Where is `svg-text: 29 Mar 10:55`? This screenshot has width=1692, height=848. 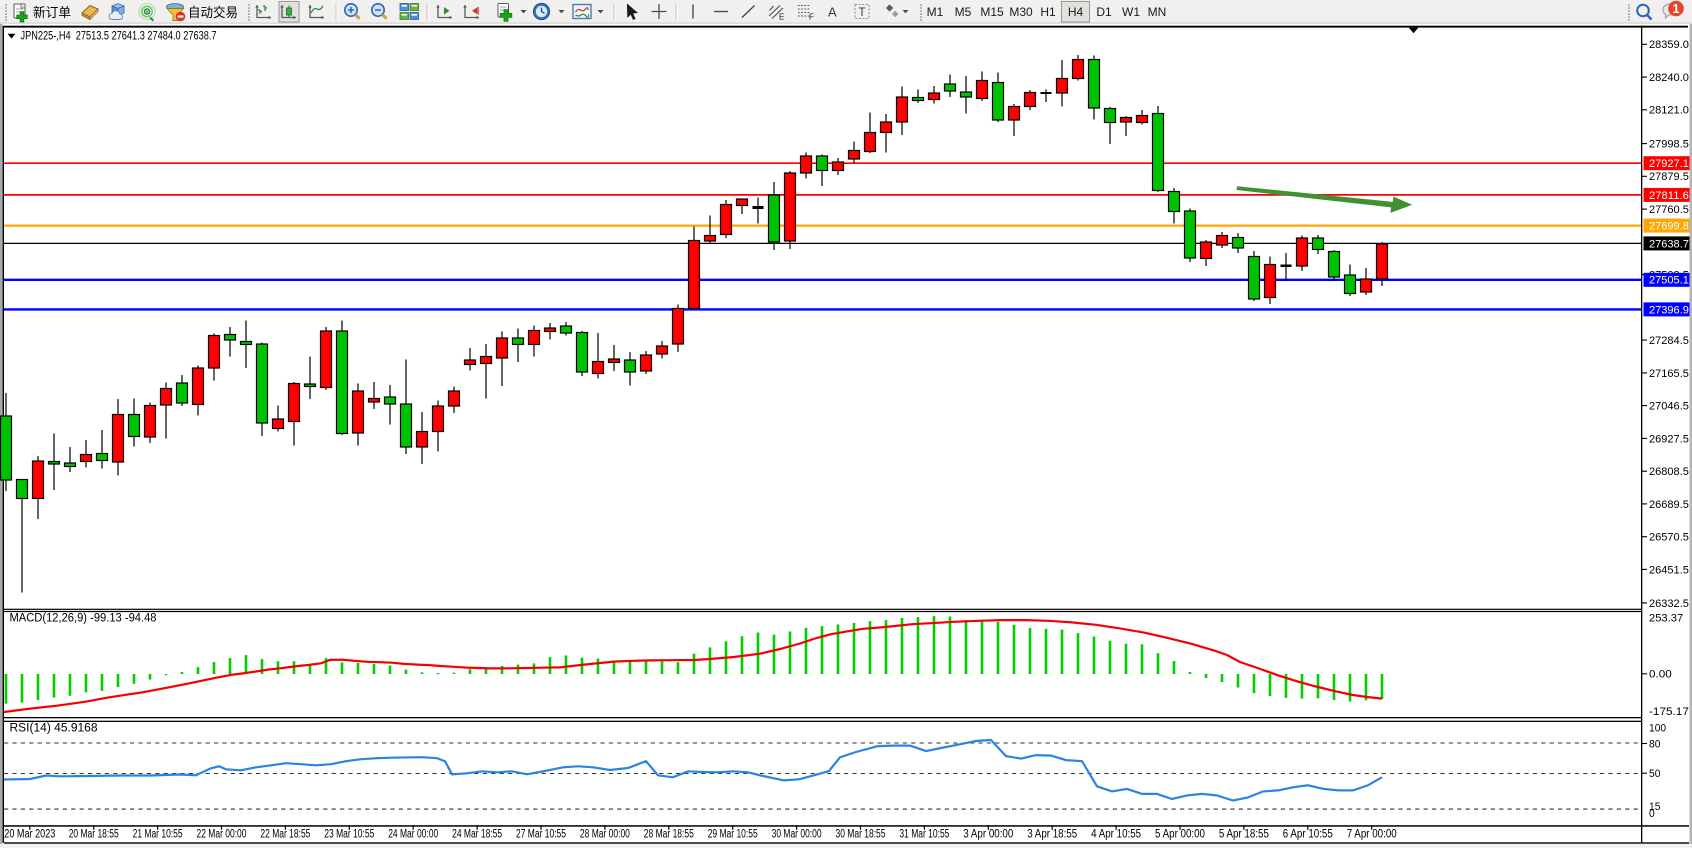
svg-text: 29 Mar 10:55 is located at coordinates (733, 835).